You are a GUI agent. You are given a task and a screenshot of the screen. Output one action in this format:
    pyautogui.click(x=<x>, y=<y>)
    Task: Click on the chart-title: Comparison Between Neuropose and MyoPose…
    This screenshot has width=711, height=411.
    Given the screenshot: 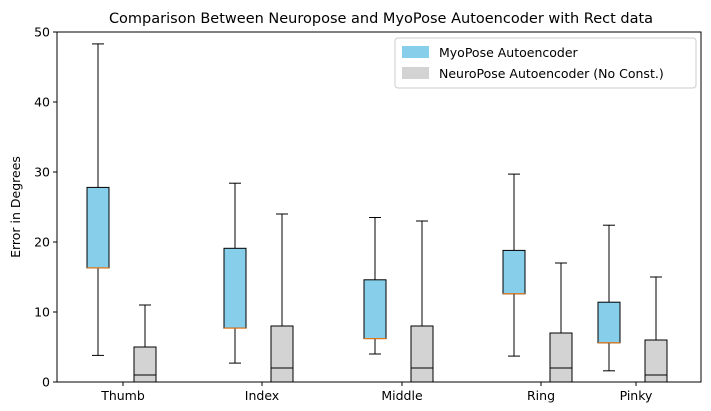 What is the action you would take?
    pyautogui.click(x=381, y=19)
    